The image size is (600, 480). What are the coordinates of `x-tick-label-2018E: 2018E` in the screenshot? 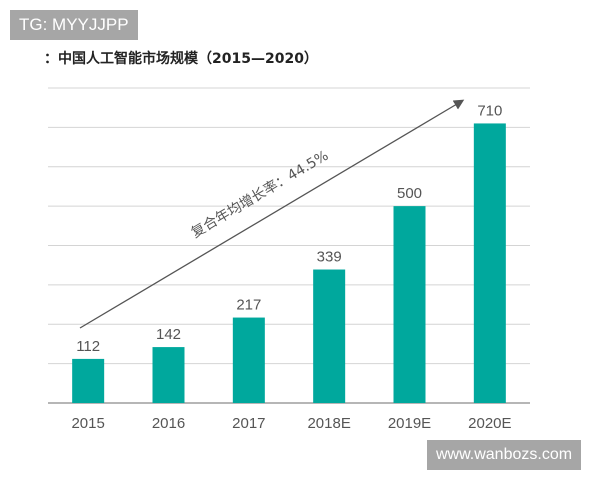 It's located at (328, 423).